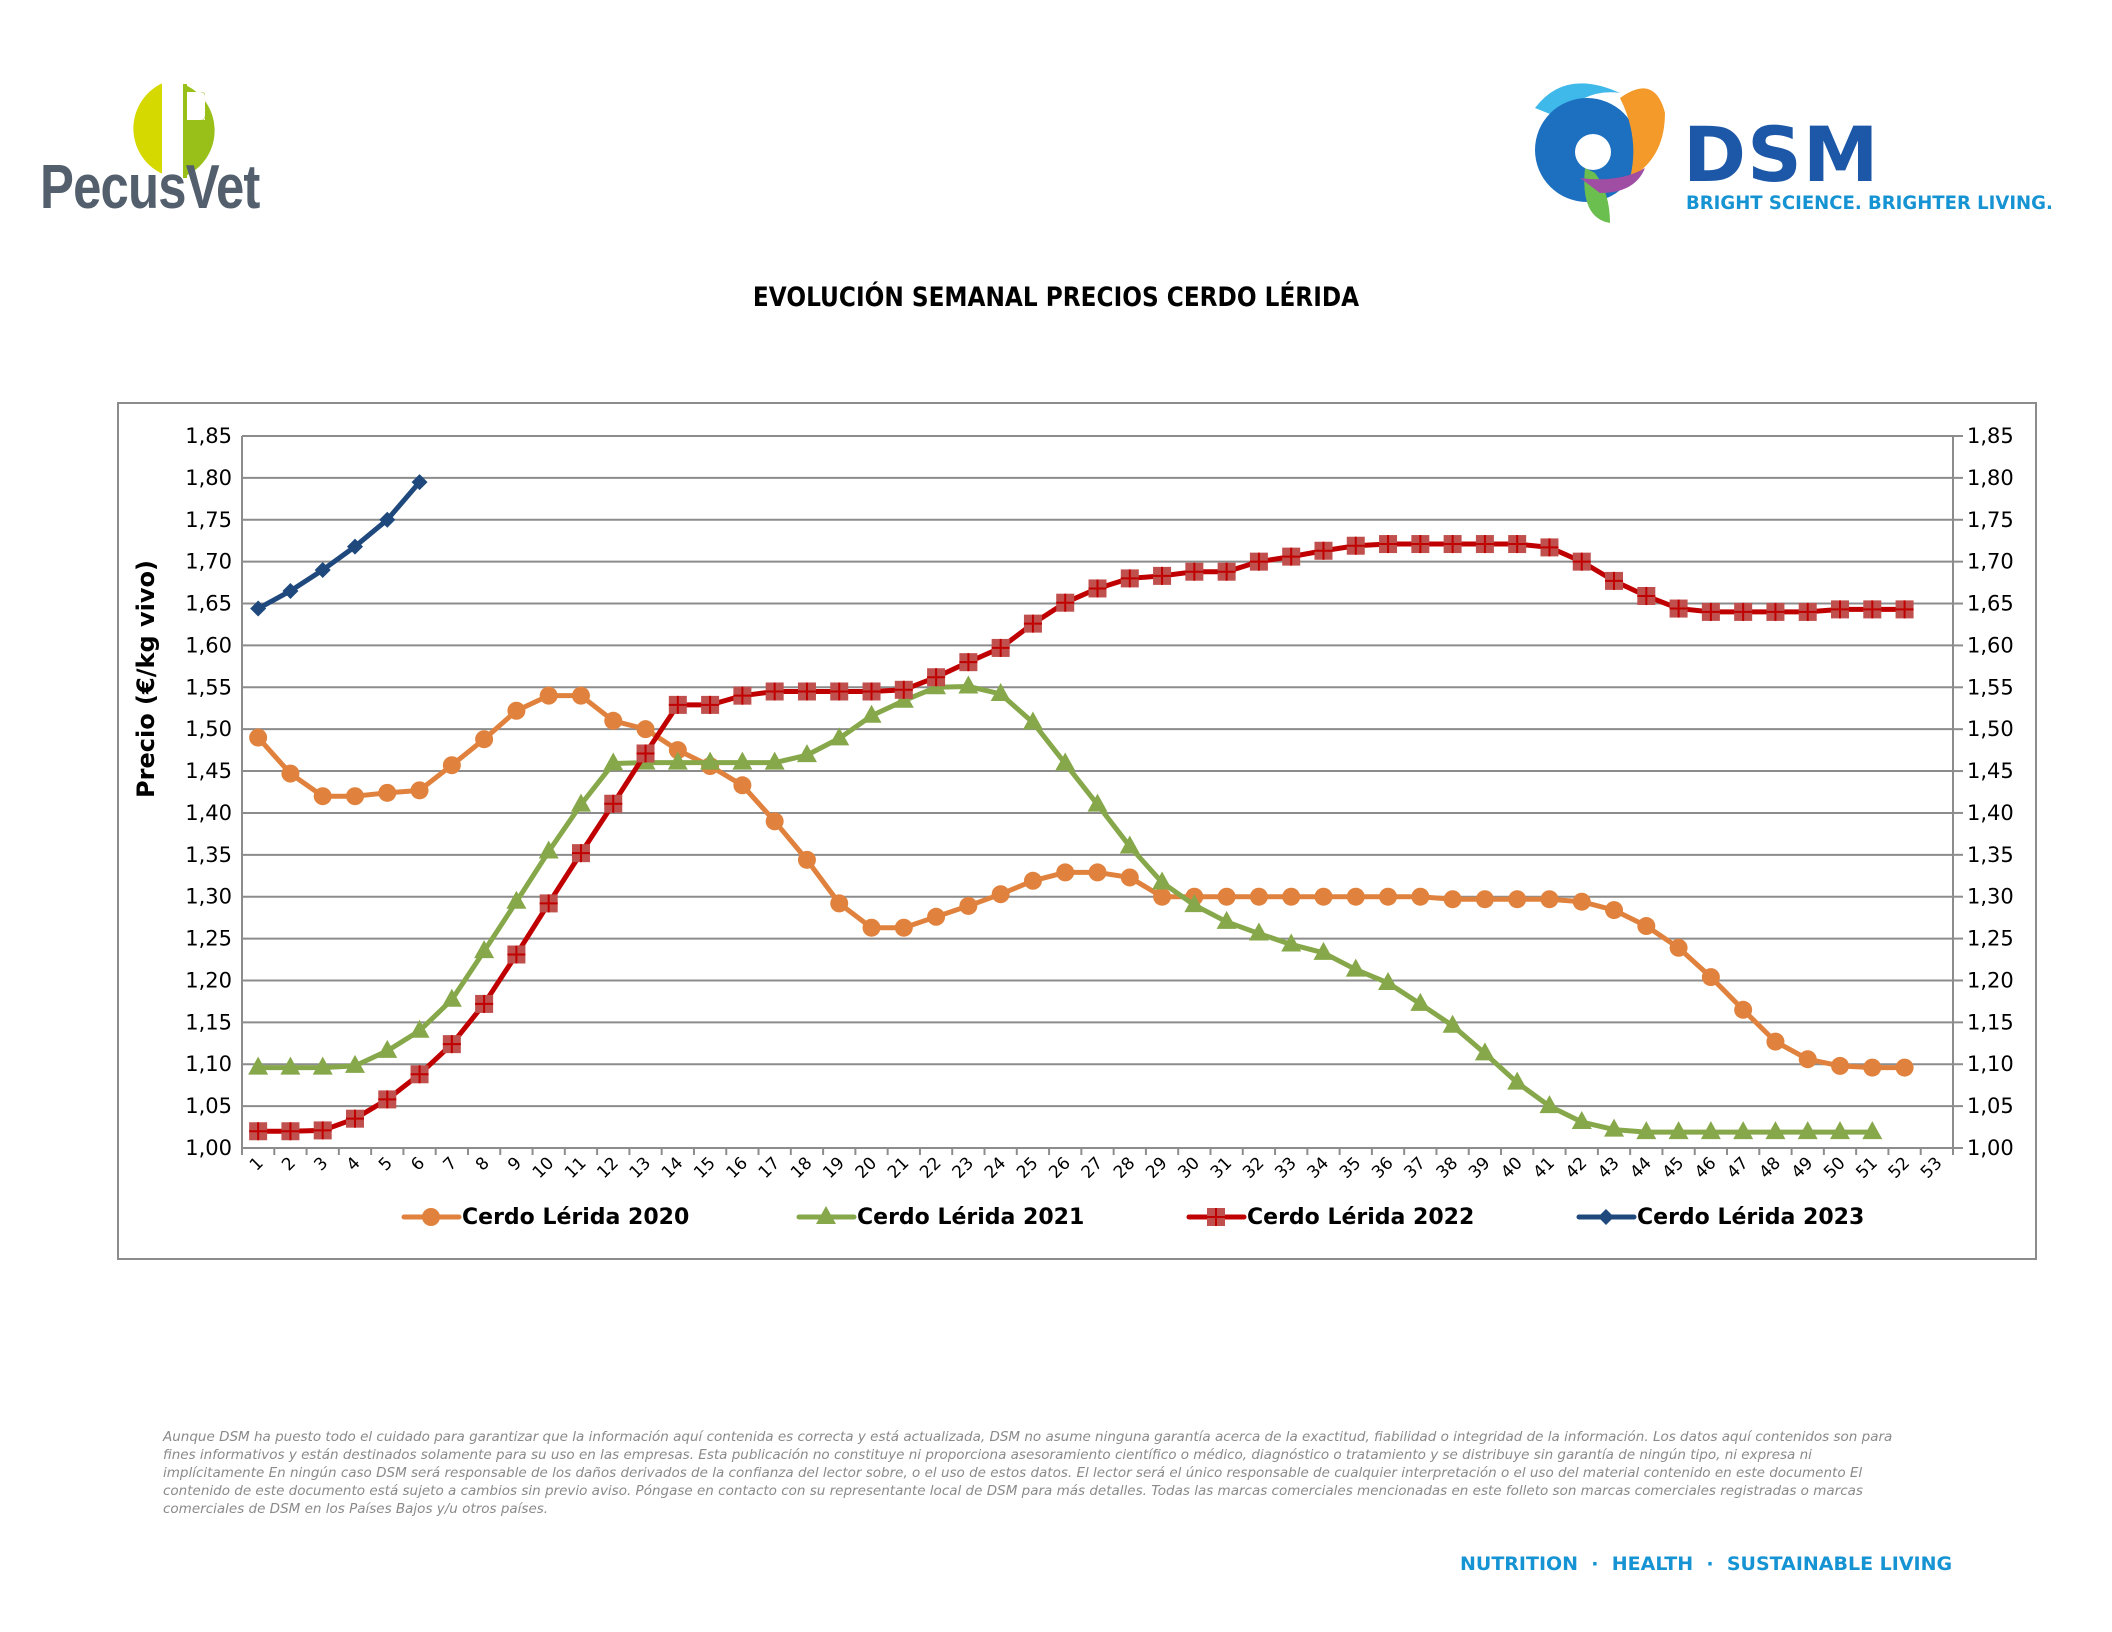  What do you see at coordinates (962, 1167) in the screenshot?
I see `x-tick-label: 23` at bounding box center [962, 1167].